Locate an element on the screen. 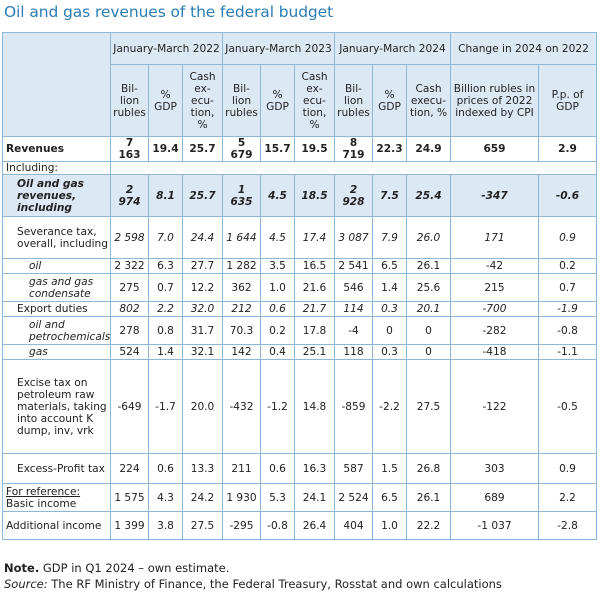 Image resolution: width=600 pixels, height=595 pixels. header-sub: Bil-lion rubles is located at coordinates (353, 100).